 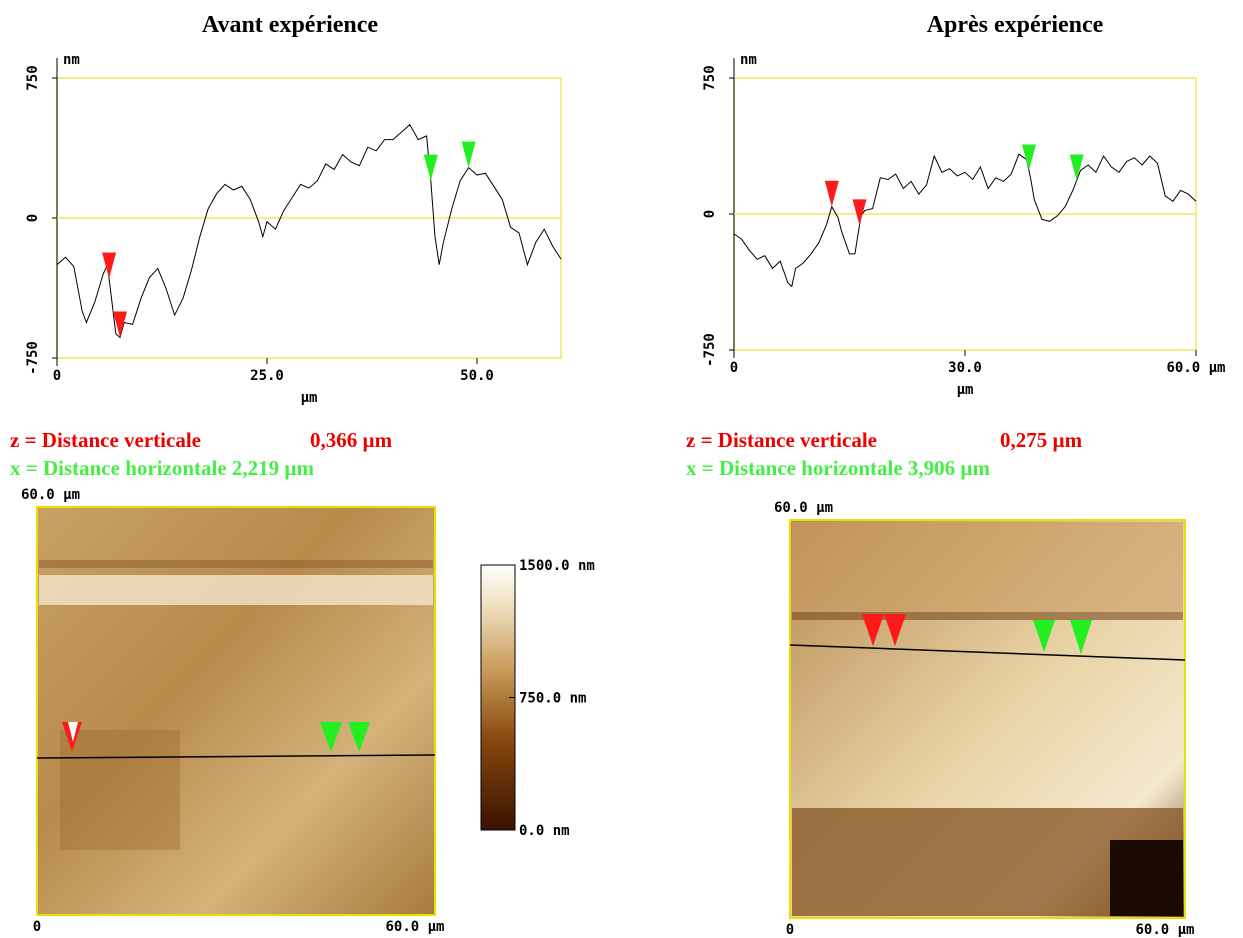 What do you see at coordinates (1015, 25) in the screenshot?
I see `chart-title: Après expérience` at bounding box center [1015, 25].